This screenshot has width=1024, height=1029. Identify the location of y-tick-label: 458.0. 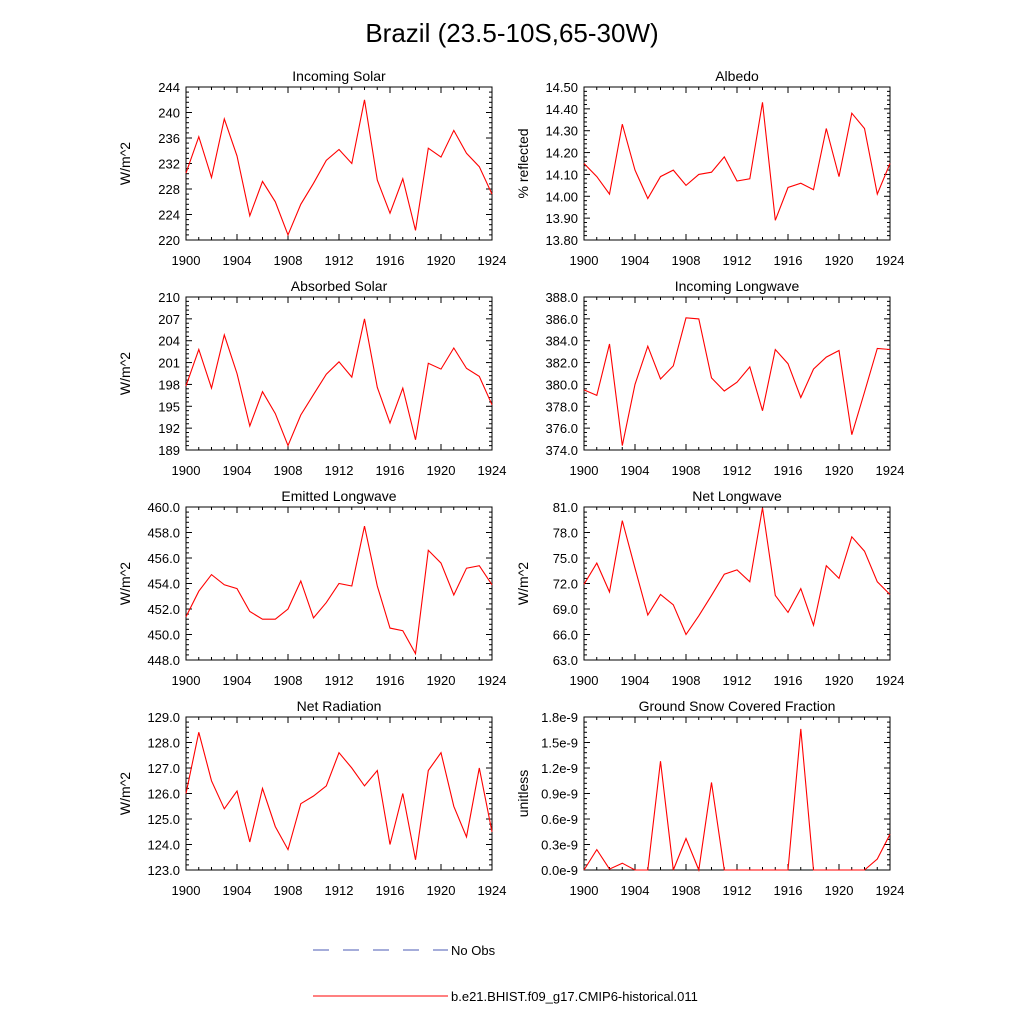
(163, 533).